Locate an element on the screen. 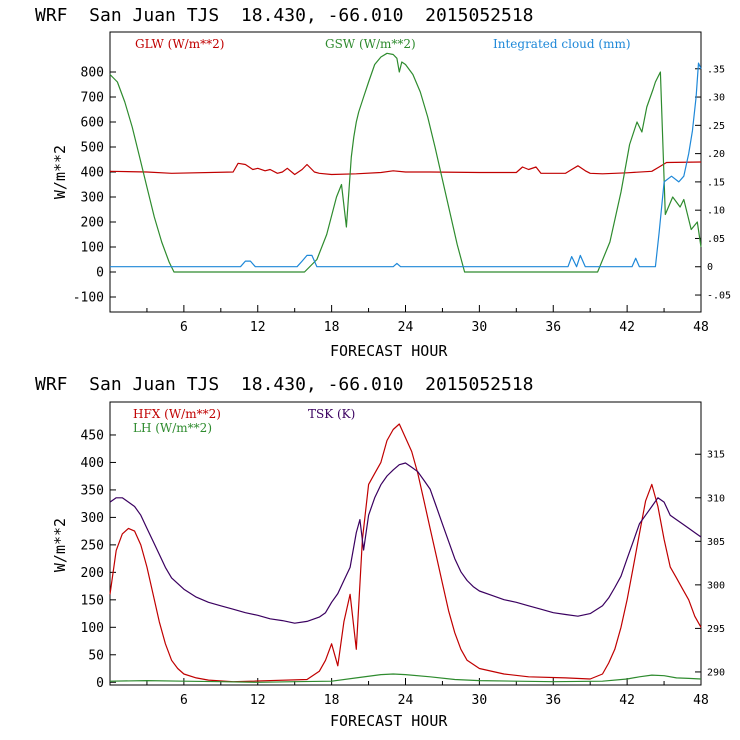  top-y2-tick-label: .35 is located at coordinates (716, 69).